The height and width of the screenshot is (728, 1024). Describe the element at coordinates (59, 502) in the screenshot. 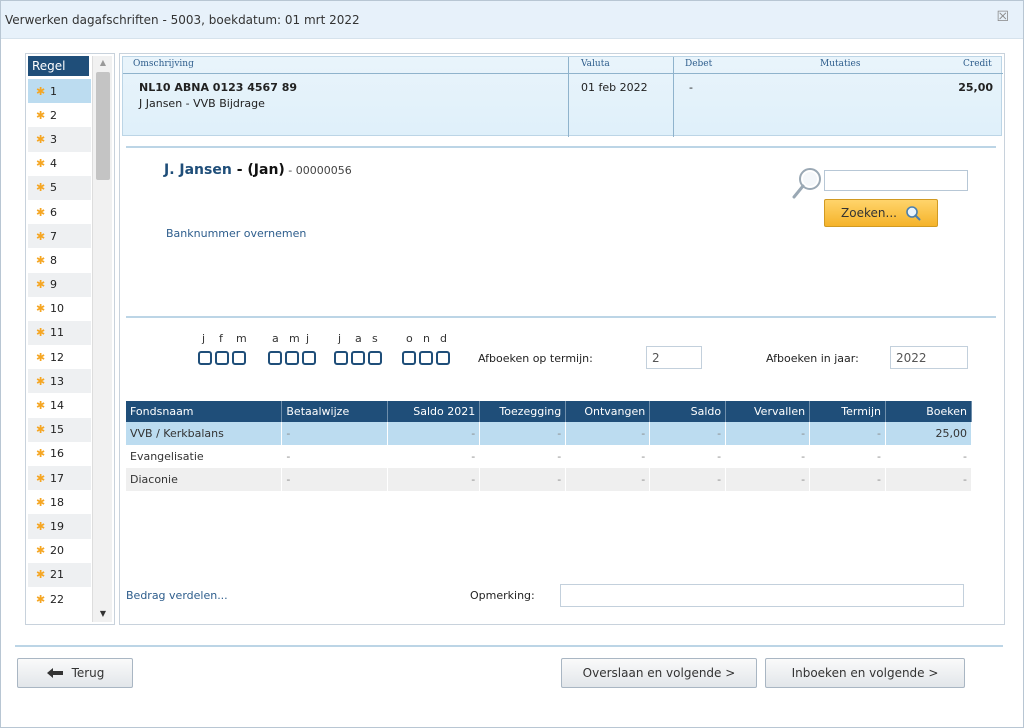

I see `regel-row: ✱ 18` at that location.